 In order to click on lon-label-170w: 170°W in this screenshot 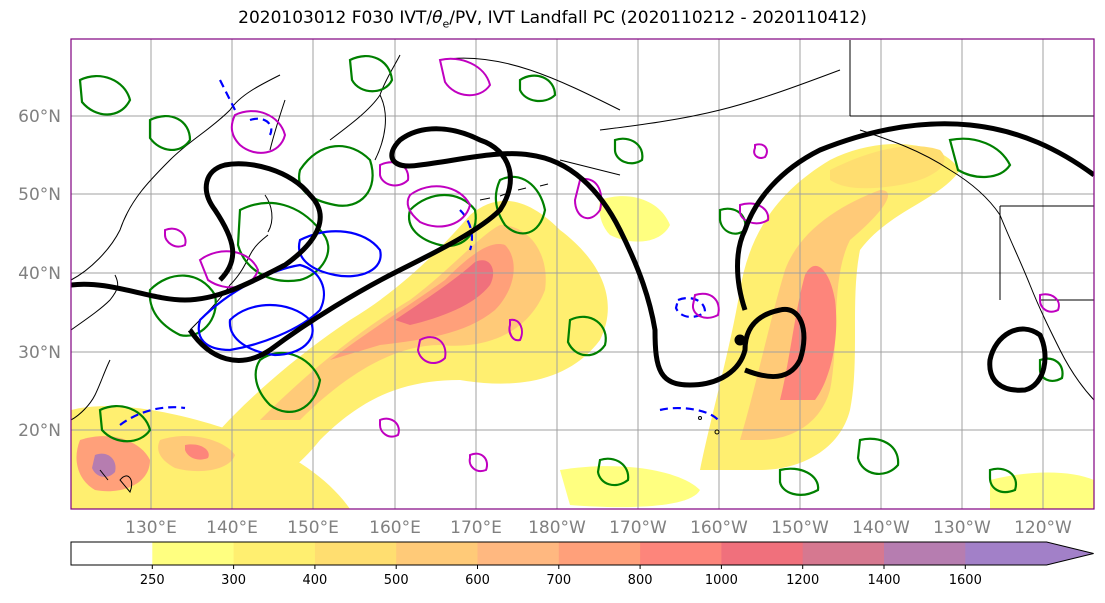, I will do `click(638, 528)`.